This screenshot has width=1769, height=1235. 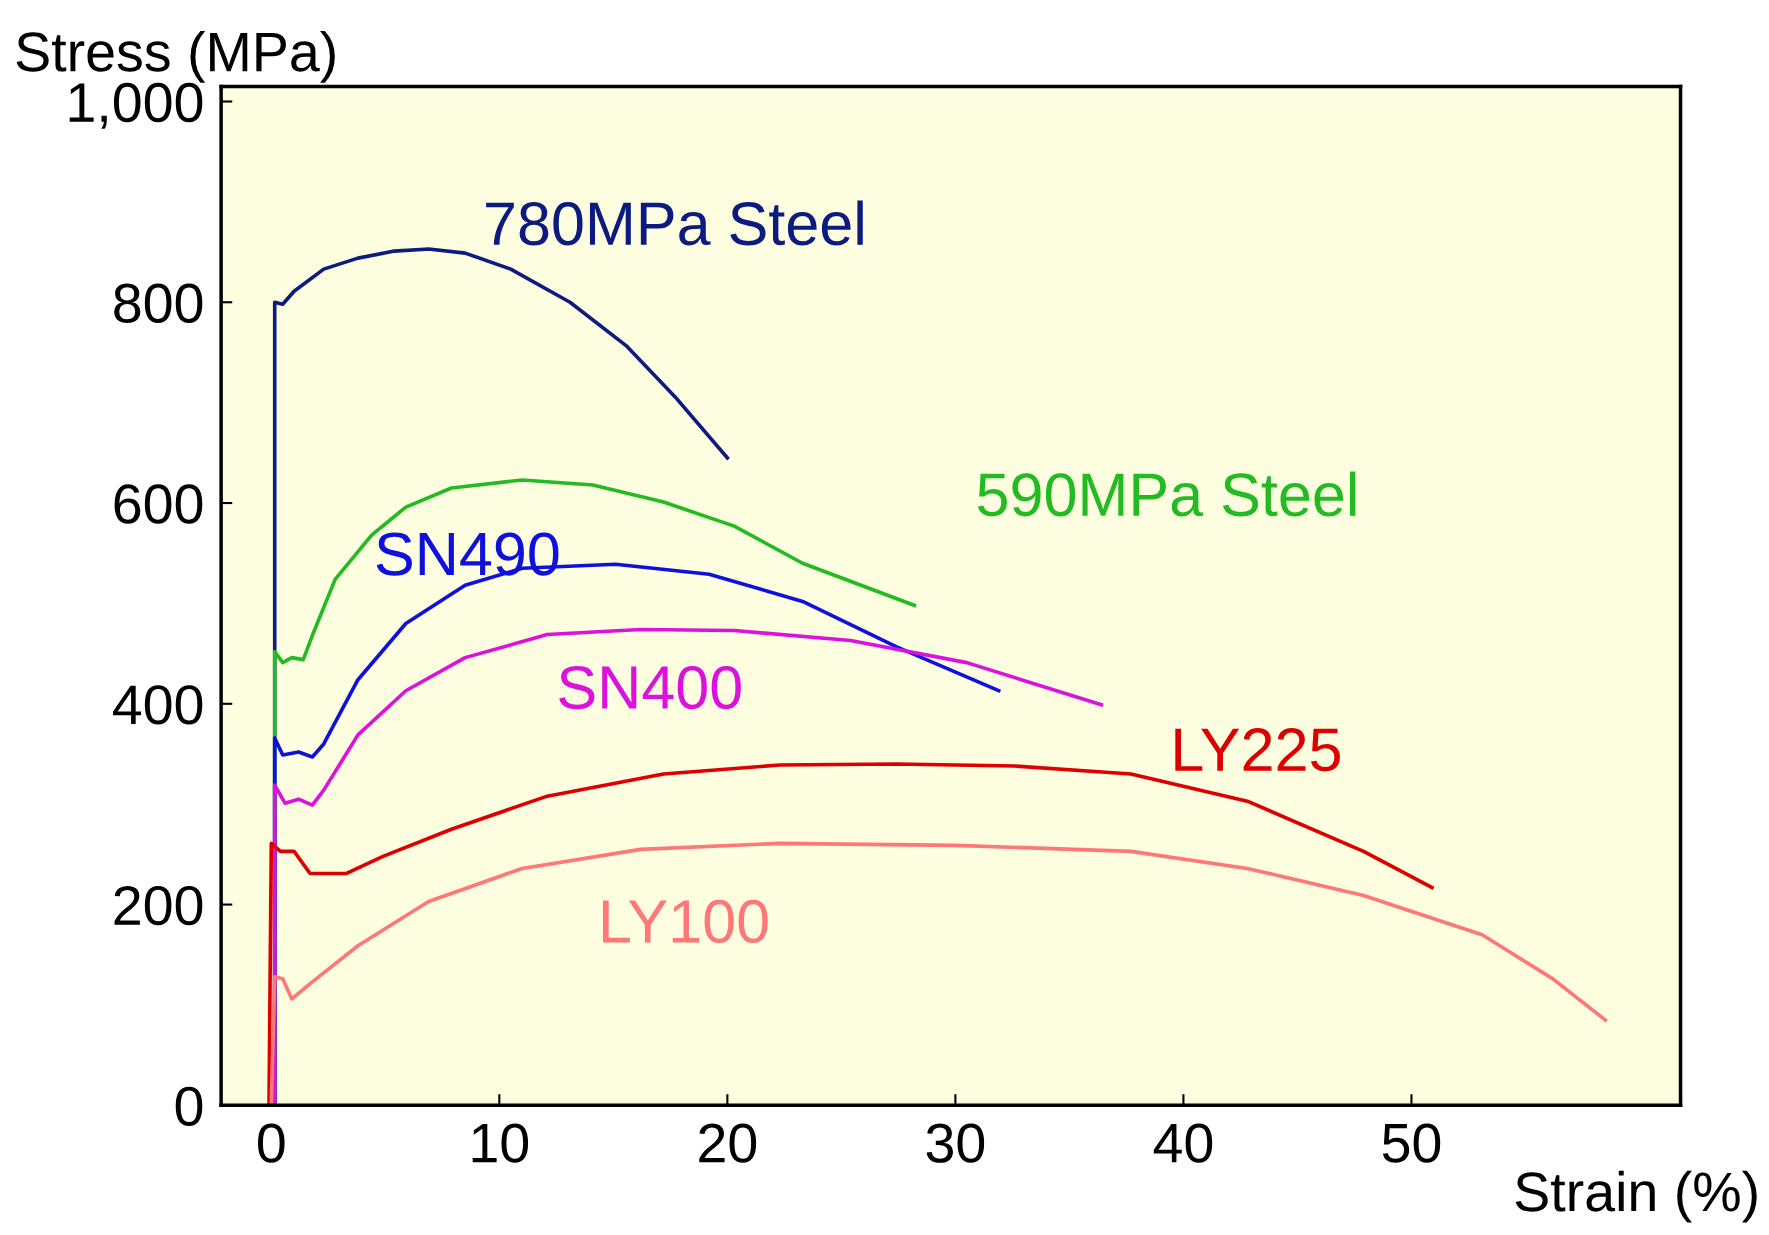 What do you see at coordinates (650, 687) in the screenshot?
I see `series-label: SN400` at bounding box center [650, 687].